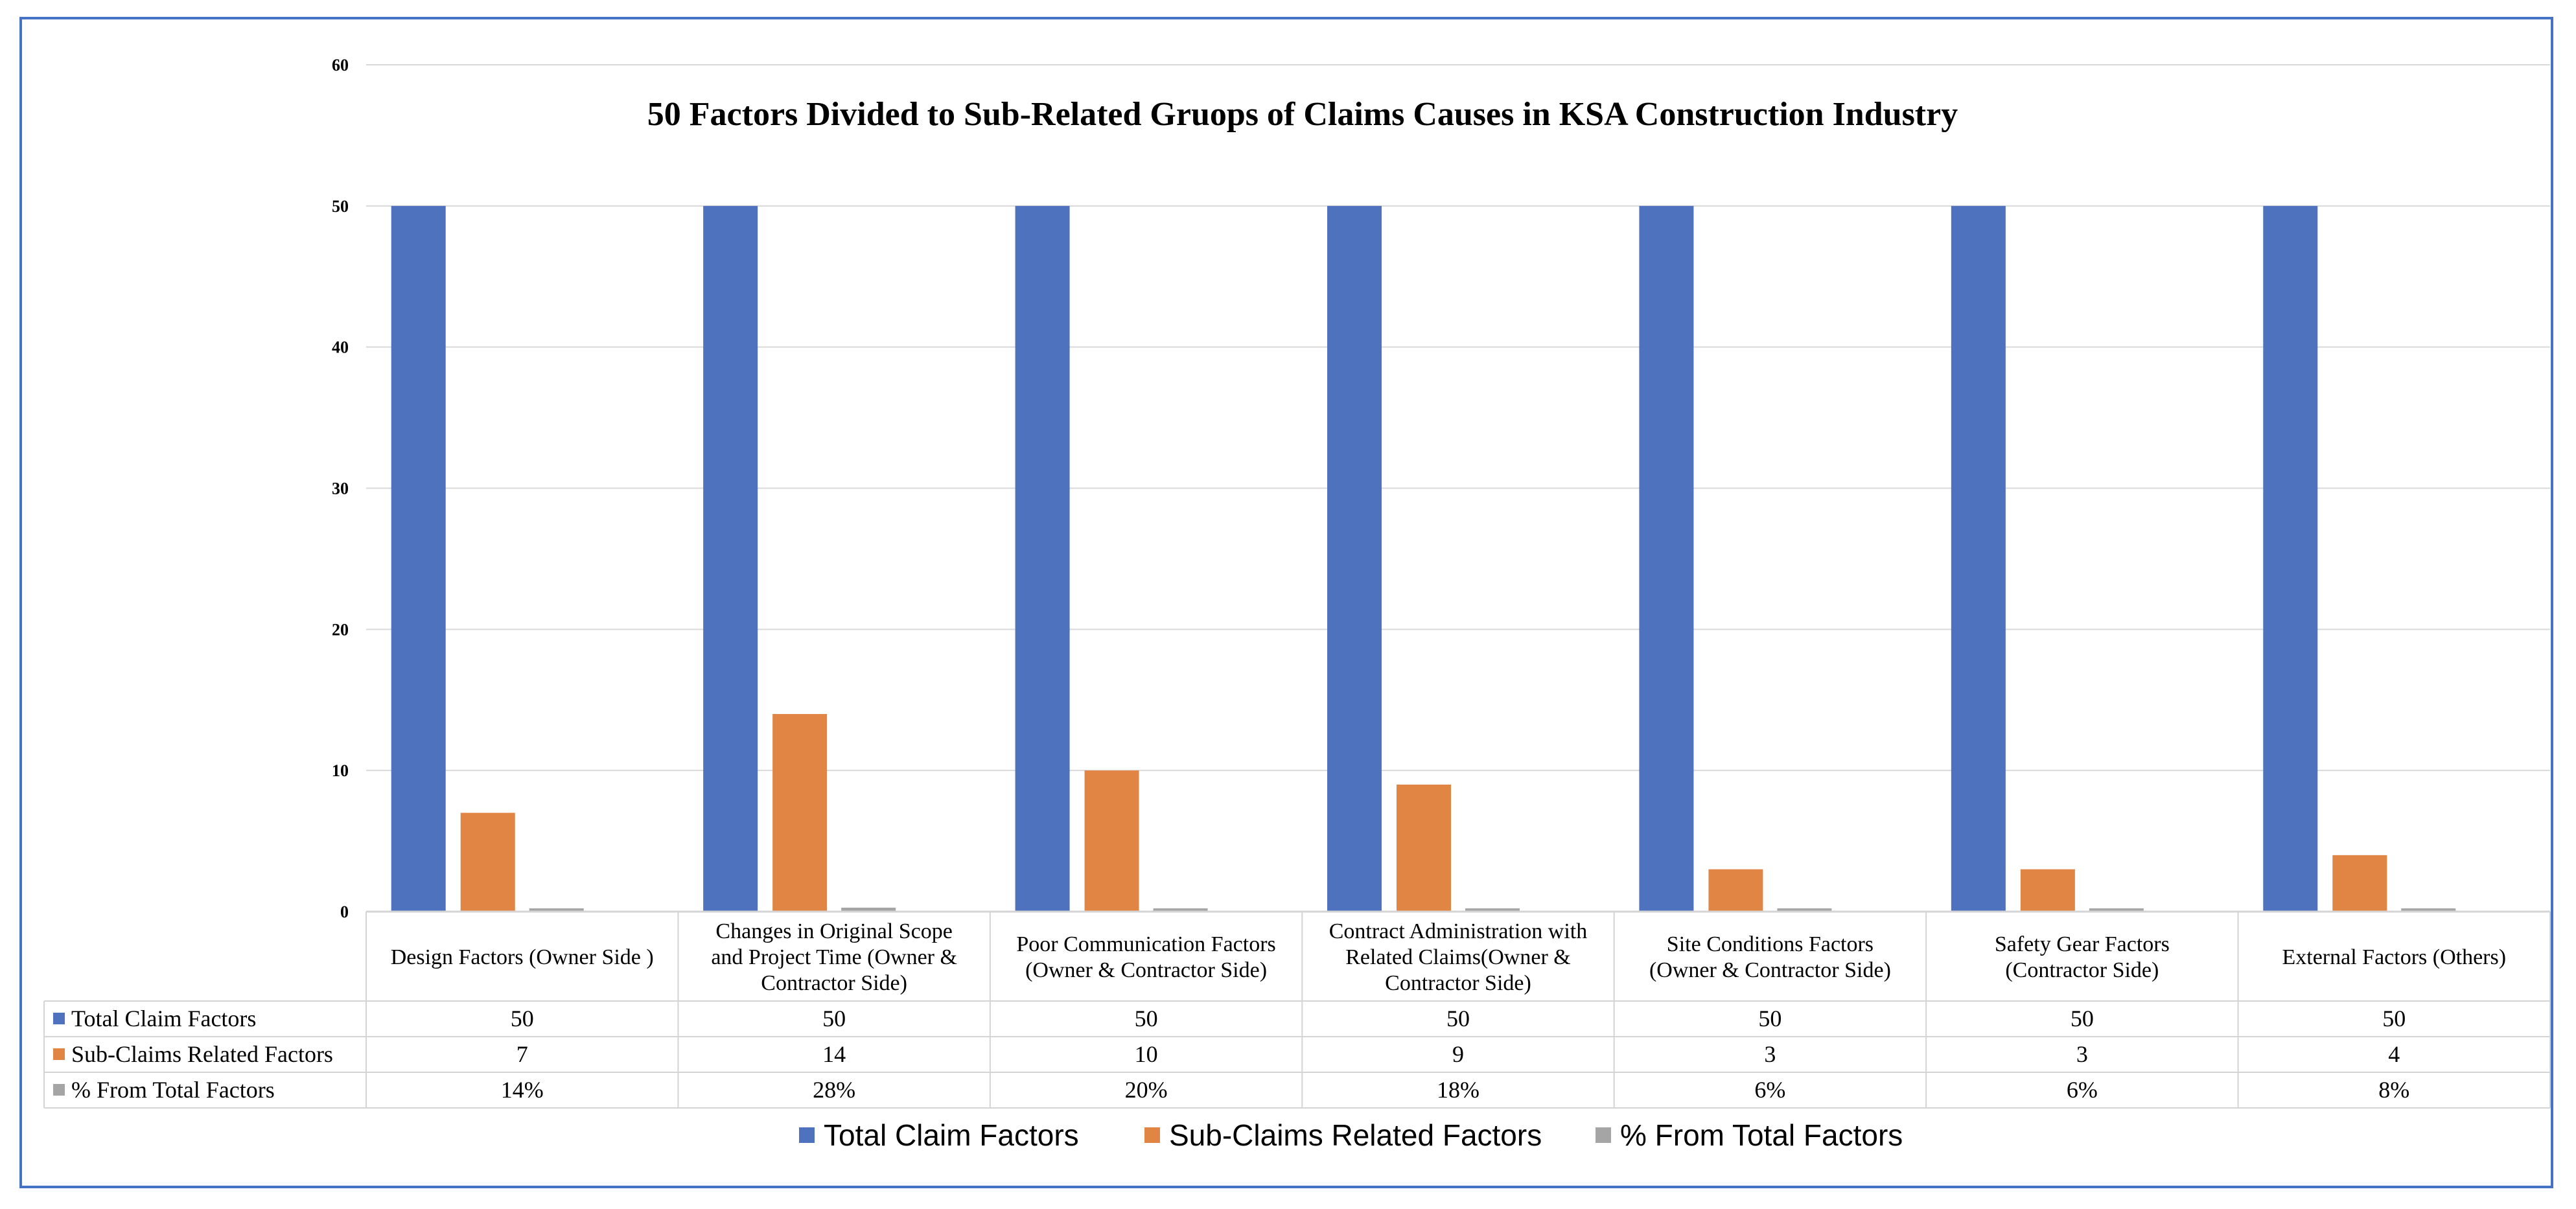 The image size is (2576, 1209). What do you see at coordinates (173, 1090) in the screenshot?
I see `row-label: % From Total Factors` at bounding box center [173, 1090].